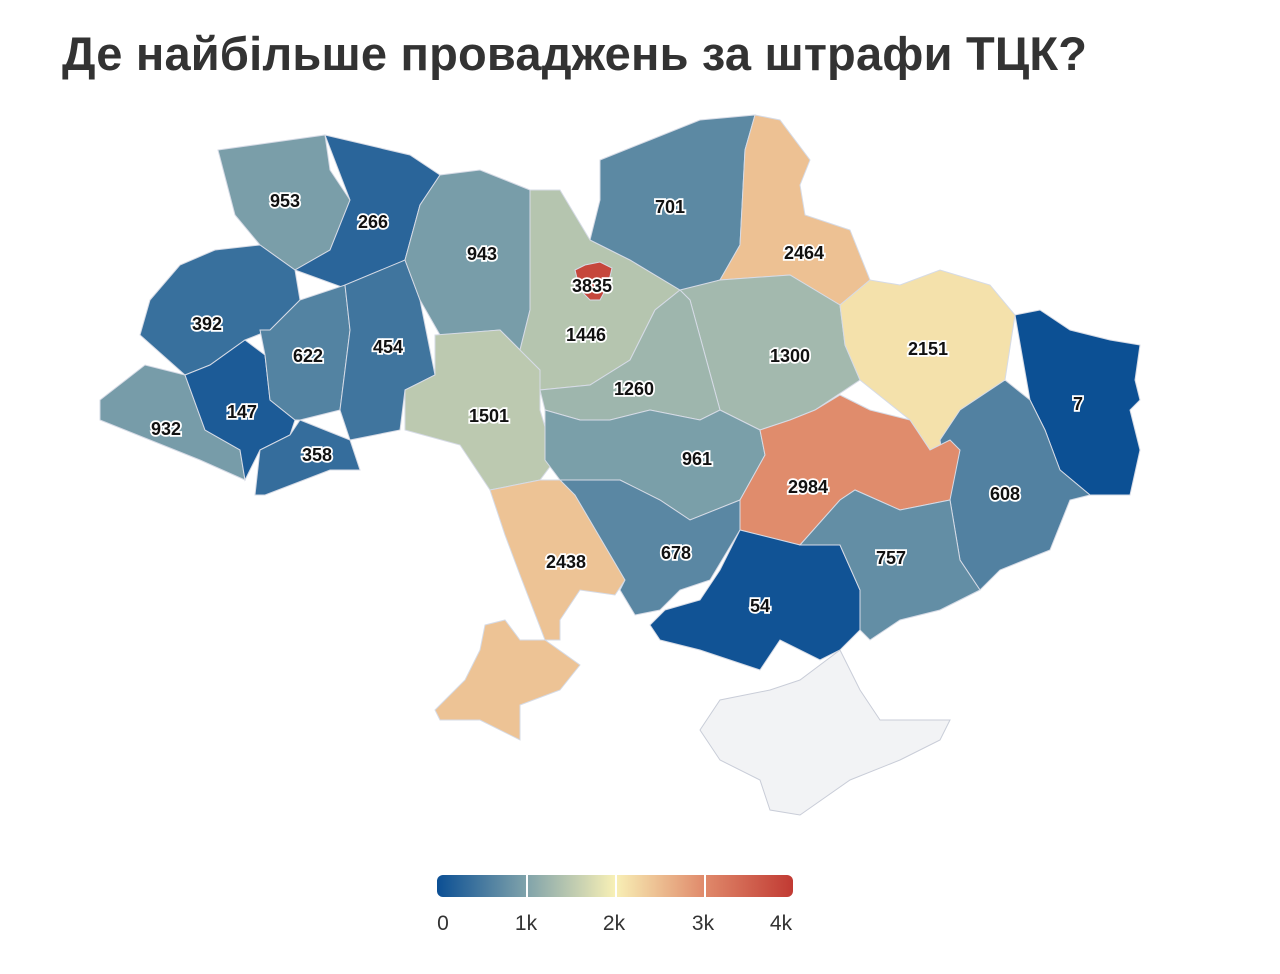 This screenshot has width=1280, height=974. I want to click on region-value-label: 678, so click(676, 553).